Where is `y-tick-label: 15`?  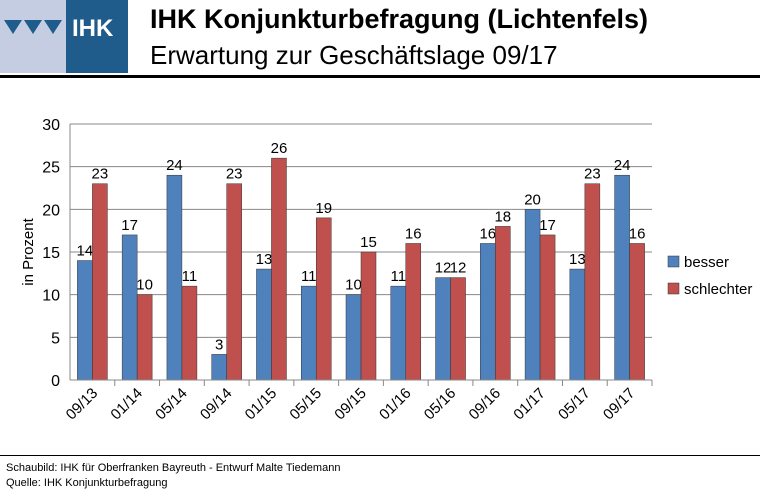
y-tick-label: 15 is located at coordinates (51, 253).